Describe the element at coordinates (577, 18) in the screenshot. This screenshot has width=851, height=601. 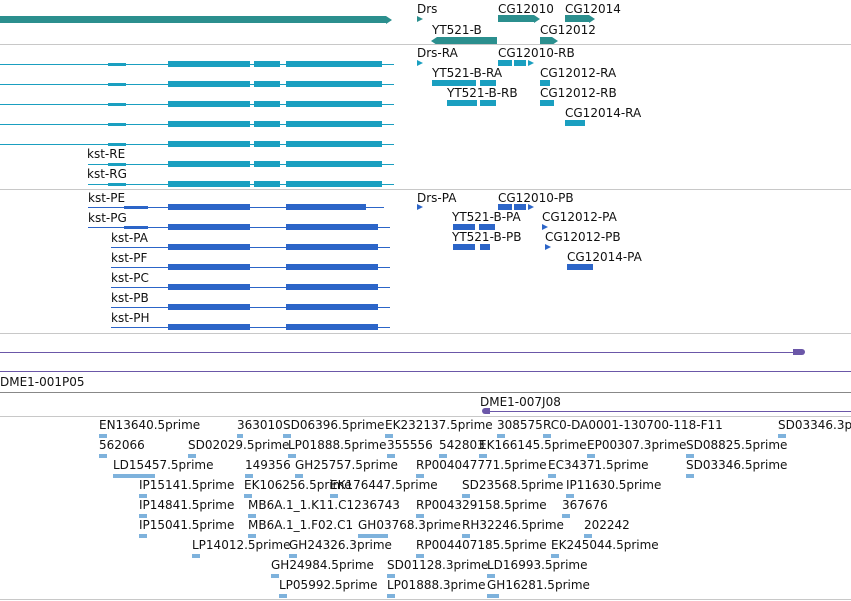
I see `gene-feature-cg12014` at that location.